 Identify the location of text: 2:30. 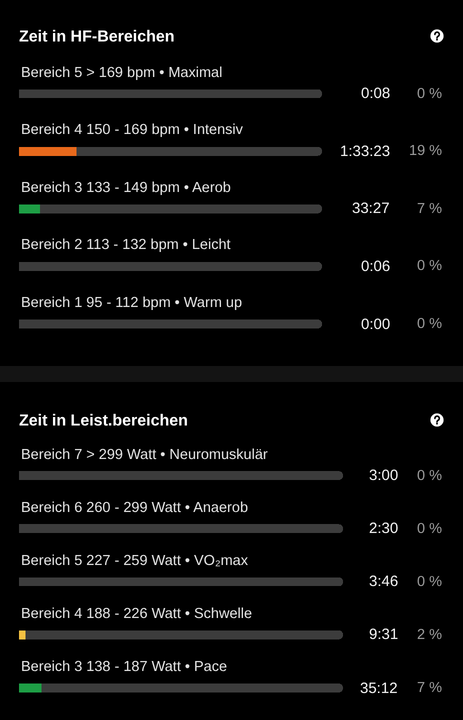
(383, 528).